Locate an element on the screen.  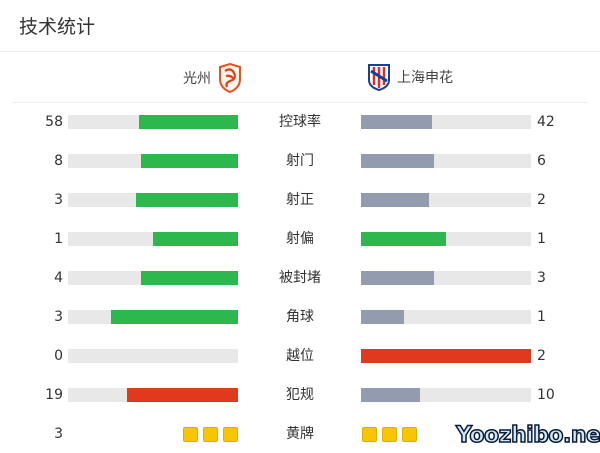
stat-row: 58 控球率 42 is located at coordinates (300, 122).